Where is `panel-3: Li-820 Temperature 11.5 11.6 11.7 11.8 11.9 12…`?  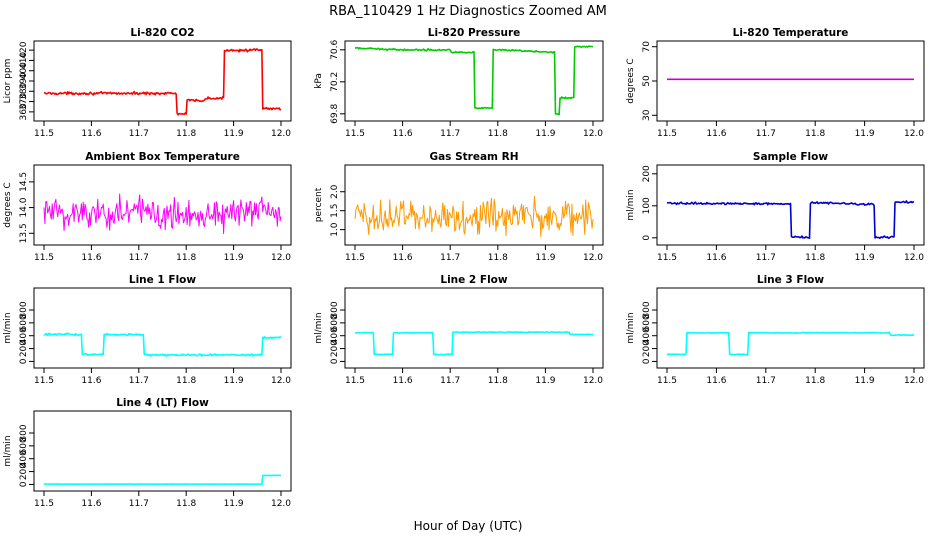
panel-3: Li-820 Temperature 11.5 11.6 11.7 11.8 11.9 12… is located at coordinates (775, 83).